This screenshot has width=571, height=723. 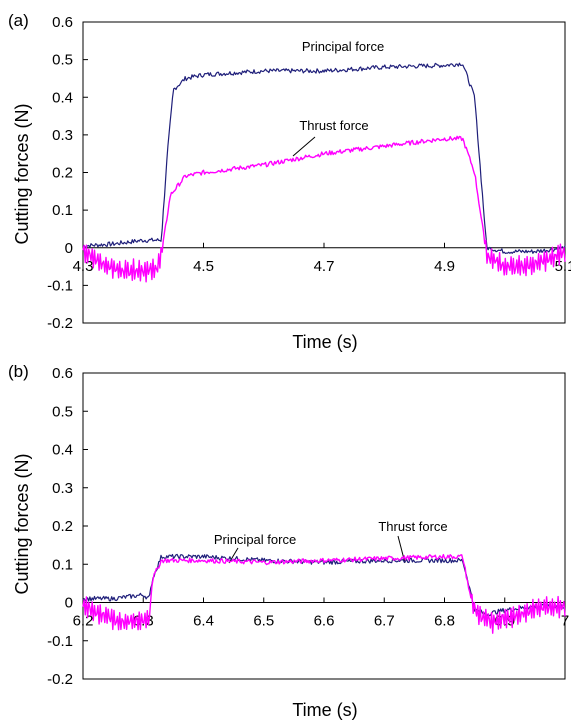 I want to click on y-tick-label-a: 0.2, so click(x=62, y=173).